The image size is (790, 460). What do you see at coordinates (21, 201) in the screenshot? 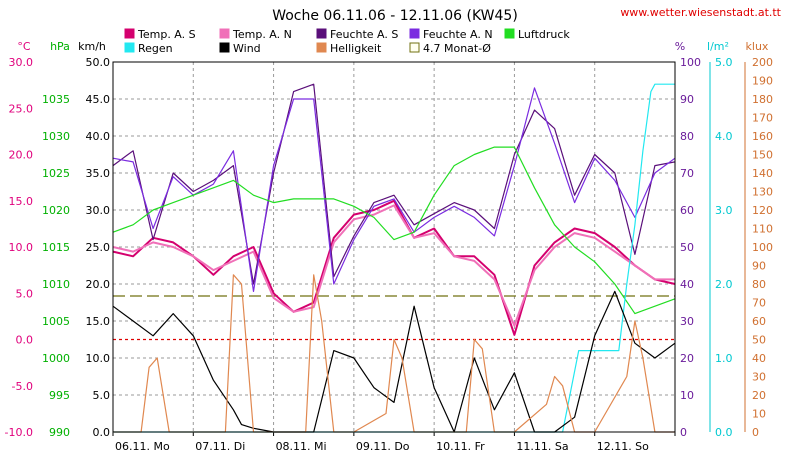
I see `temp-tick-label: 15.0` at bounding box center [21, 201].